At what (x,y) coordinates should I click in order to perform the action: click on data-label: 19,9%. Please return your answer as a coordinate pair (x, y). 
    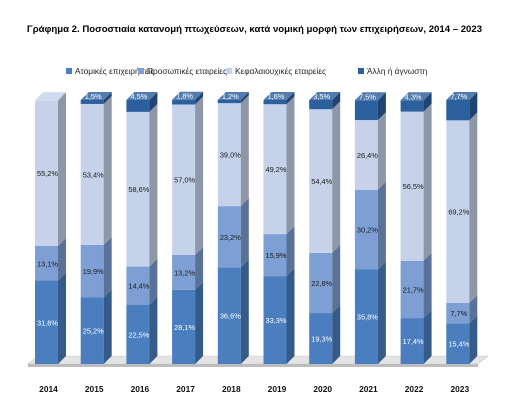
    Looking at the image, I should click on (93, 271).